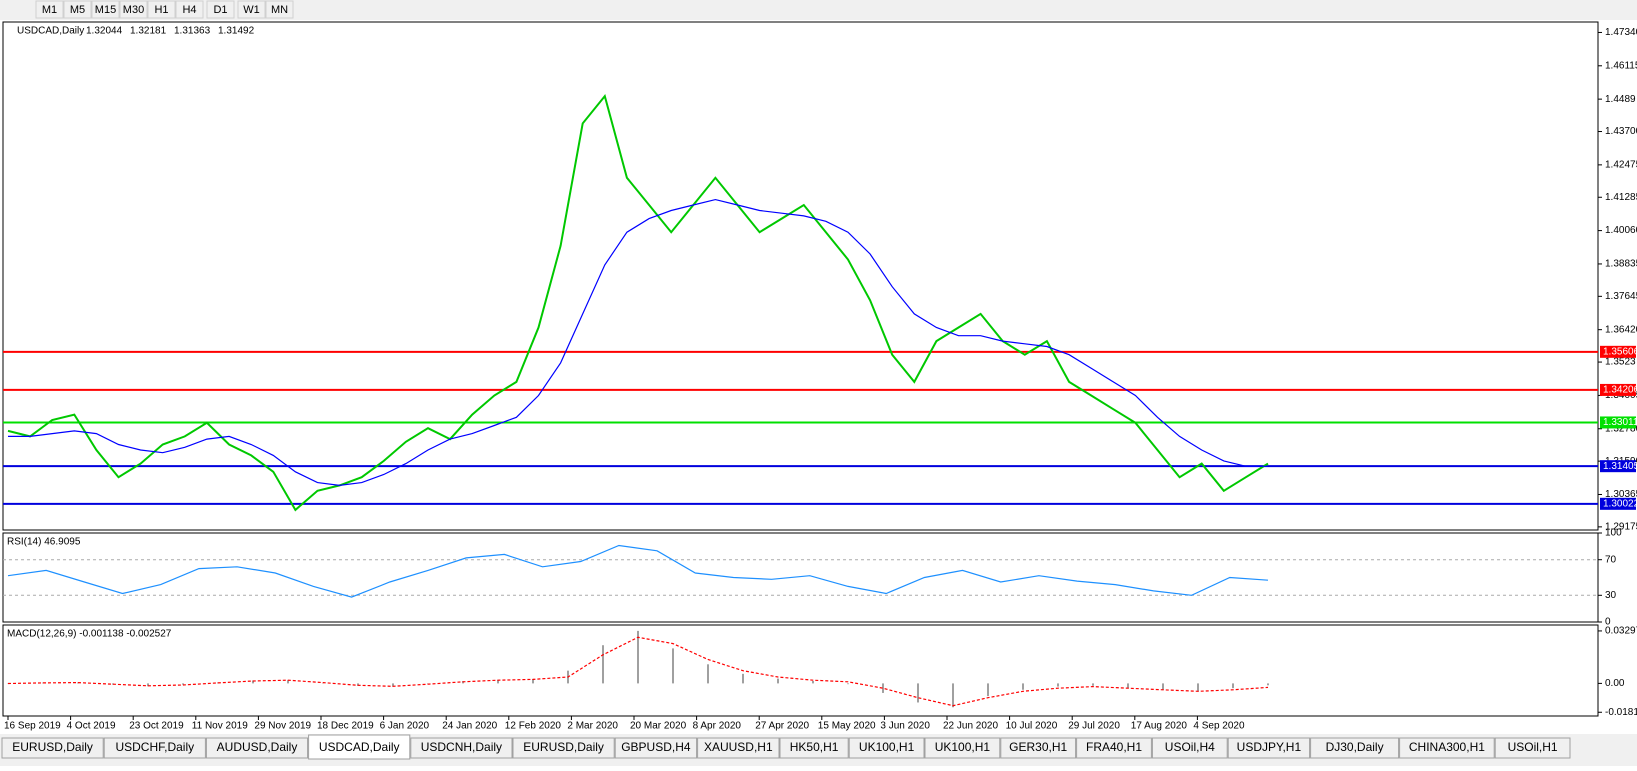 This screenshot has width=1637, height=771. What do you see at coordinates (782, 726) in the screenshot?
I see `x-tick-label: 27 Apr 2020` at bounding box center [782, 726].